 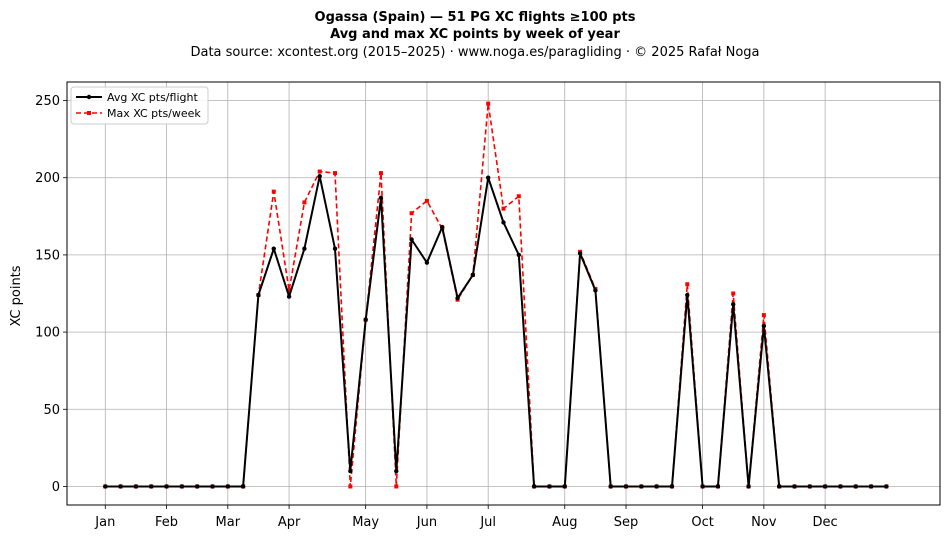 What do you see at coordinates (47, 333) in the screenshot?
I see `y-tick-label: 100` at bounding box center [47, 333].